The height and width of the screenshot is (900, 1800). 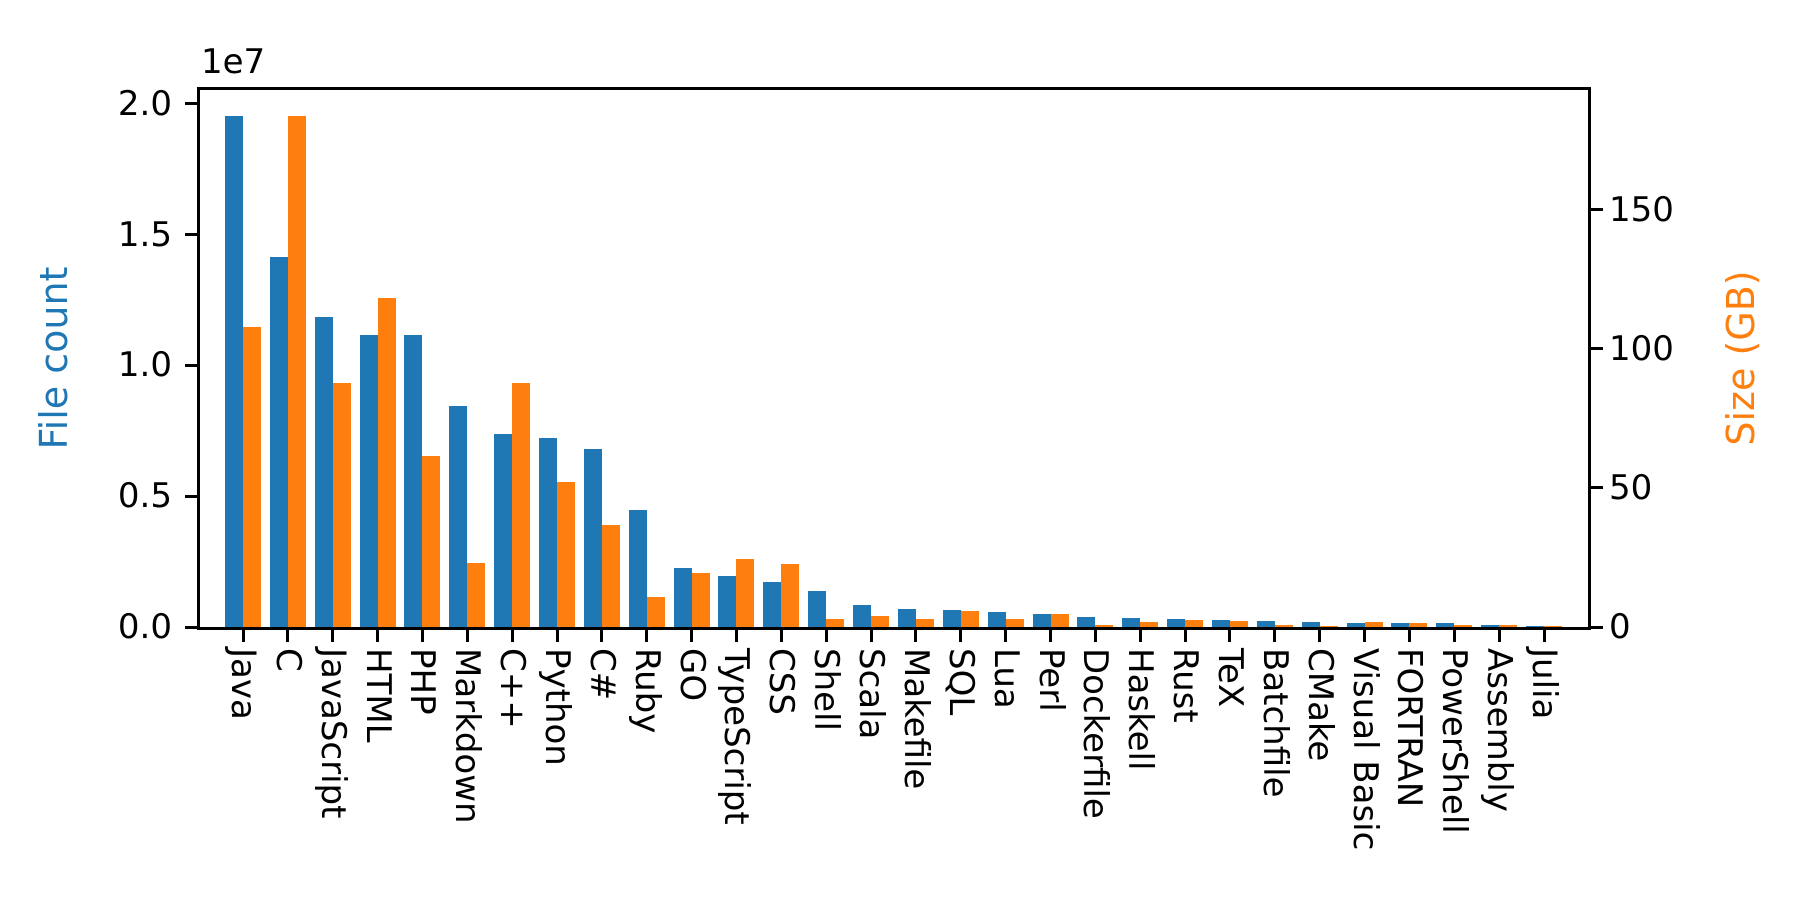 I want to click on x-tick-label-powershell: PowerShell, so click(x=1454, y=741).